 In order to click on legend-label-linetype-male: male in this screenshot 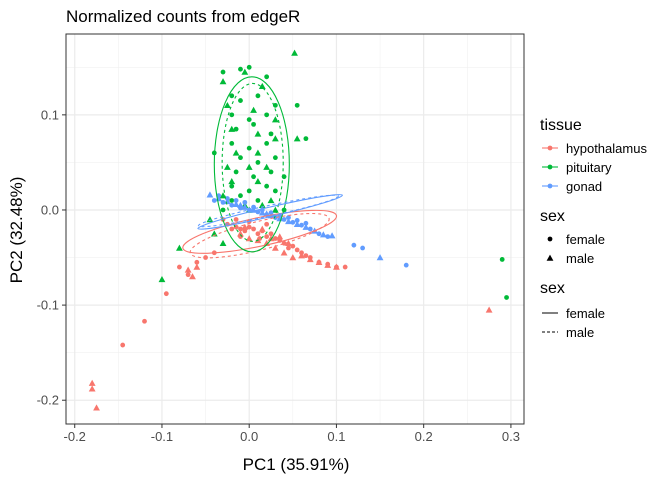, I will do `click(580, 332)`.